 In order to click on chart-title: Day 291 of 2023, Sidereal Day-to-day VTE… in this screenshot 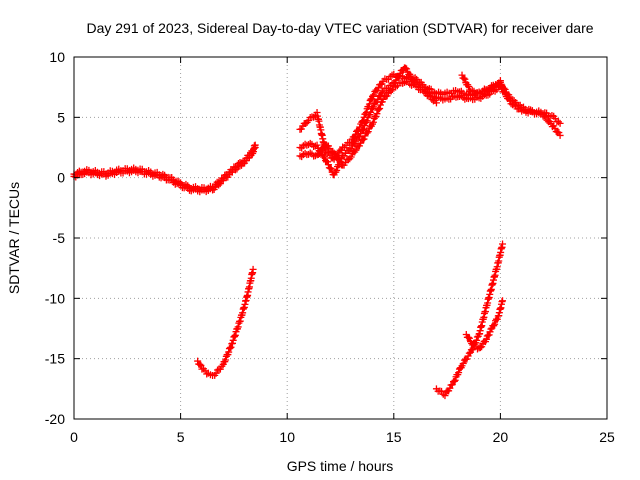, I will do `click(339, 28)`.